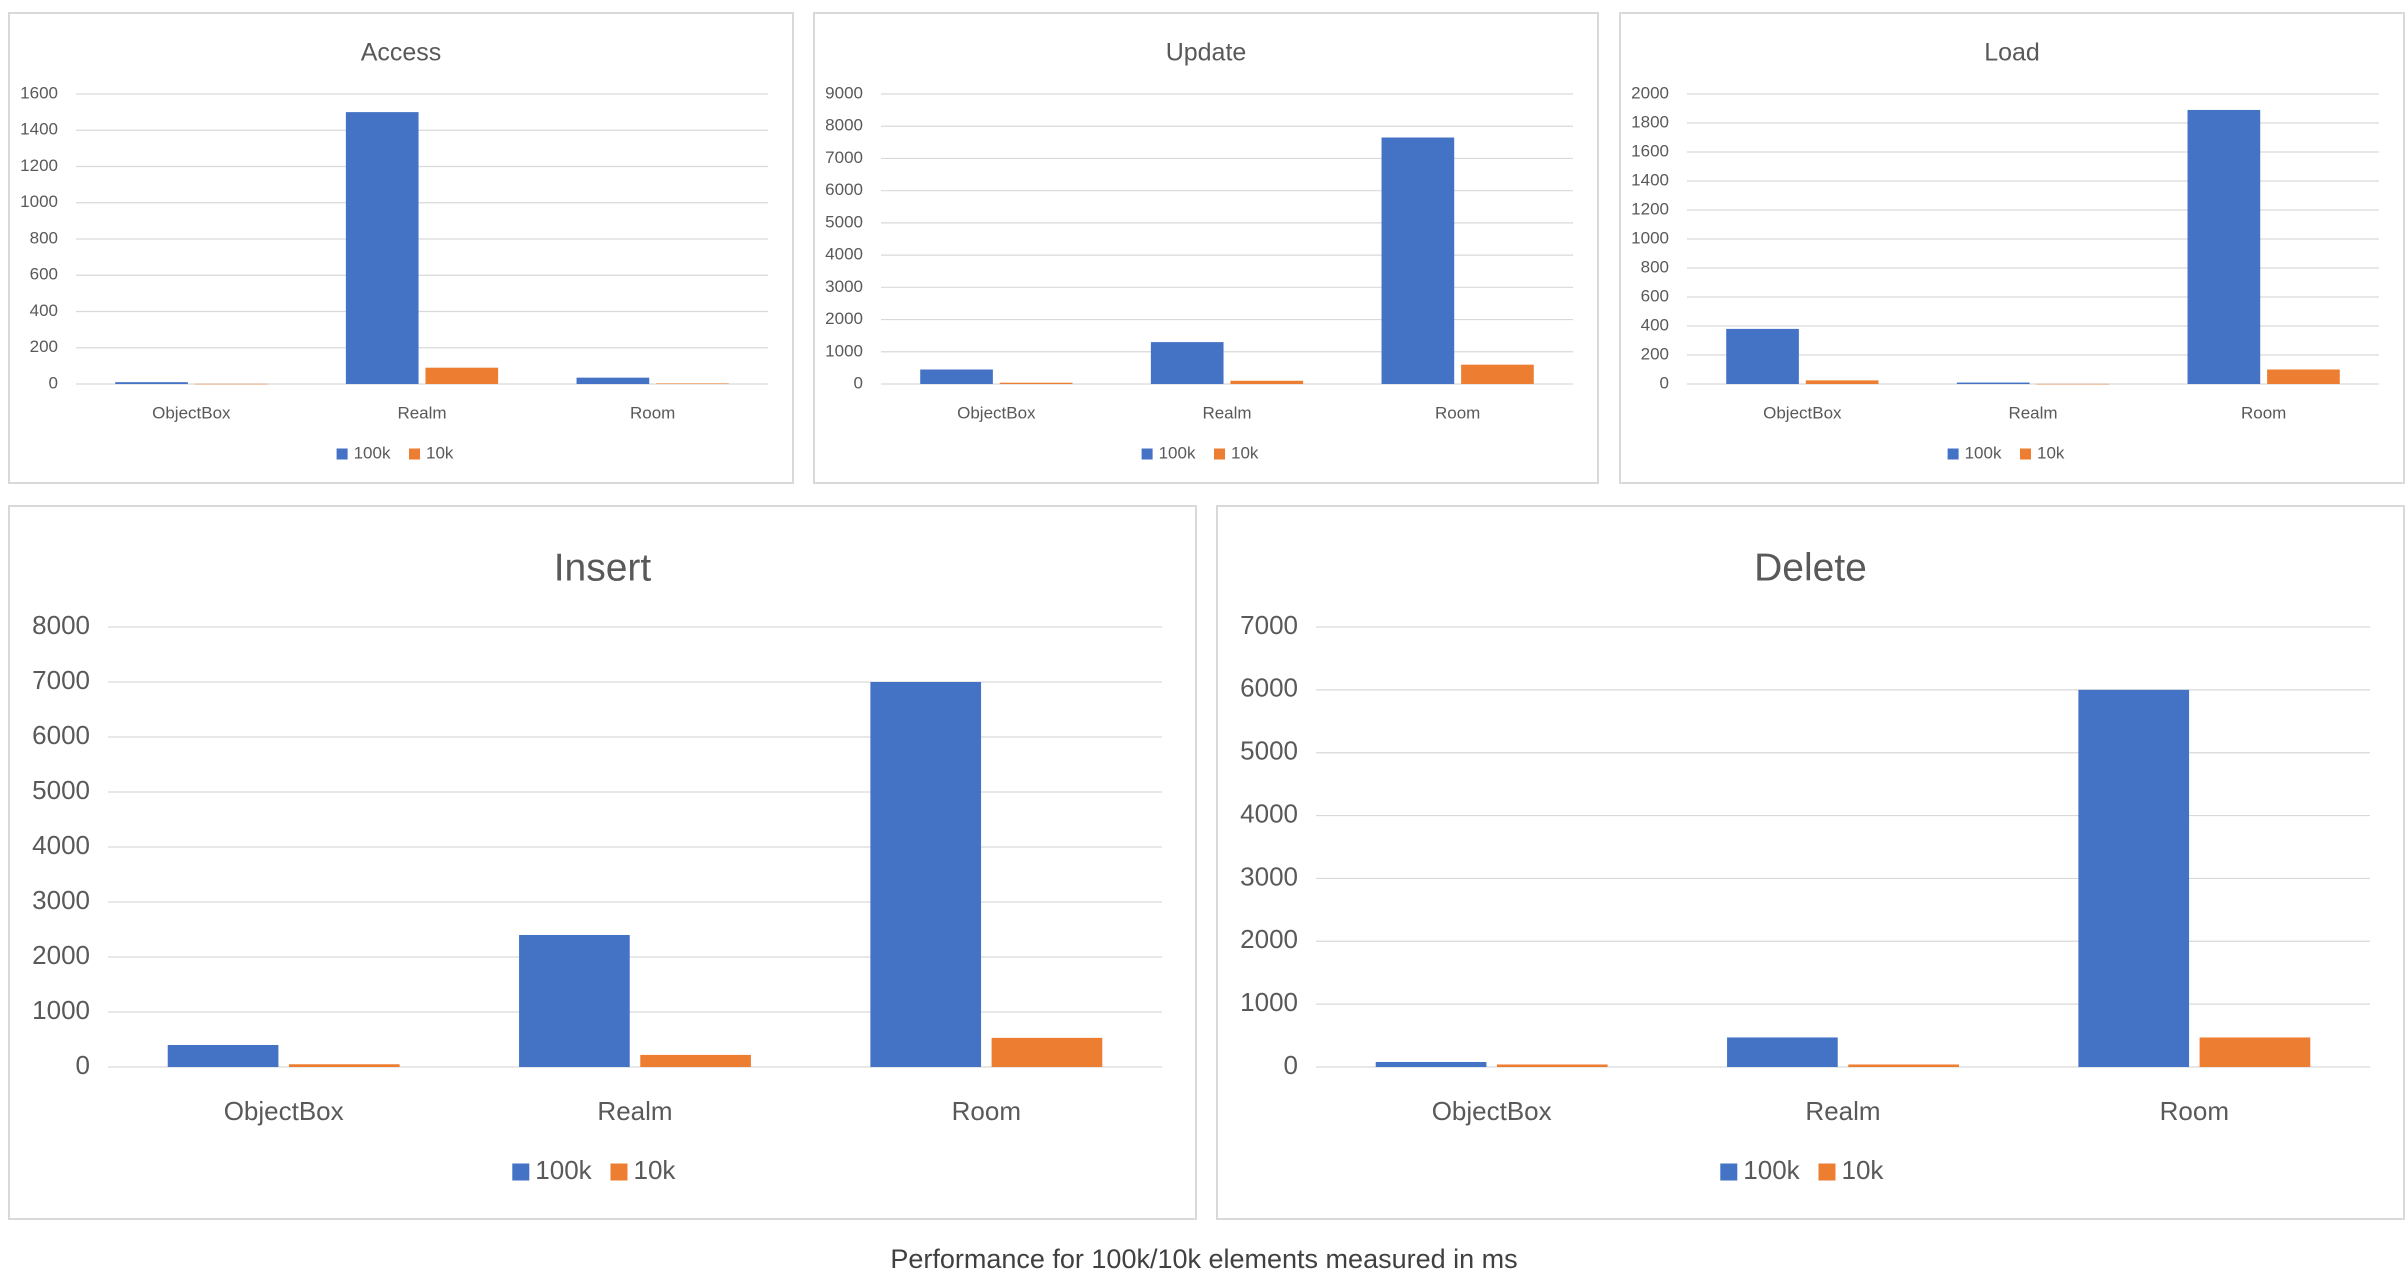 This screenshot has width=2408, height=1286. I want to click on chart-title: Update, so click(1206, 53).